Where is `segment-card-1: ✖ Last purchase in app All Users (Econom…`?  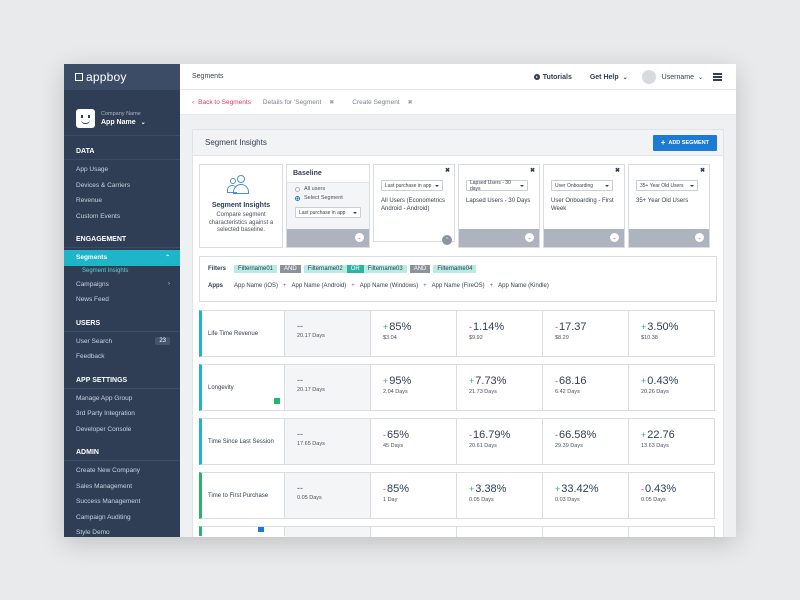 segment-card-1: ✖ Last purchase in app All Users (Econom… is located at coordinates (414, 204).